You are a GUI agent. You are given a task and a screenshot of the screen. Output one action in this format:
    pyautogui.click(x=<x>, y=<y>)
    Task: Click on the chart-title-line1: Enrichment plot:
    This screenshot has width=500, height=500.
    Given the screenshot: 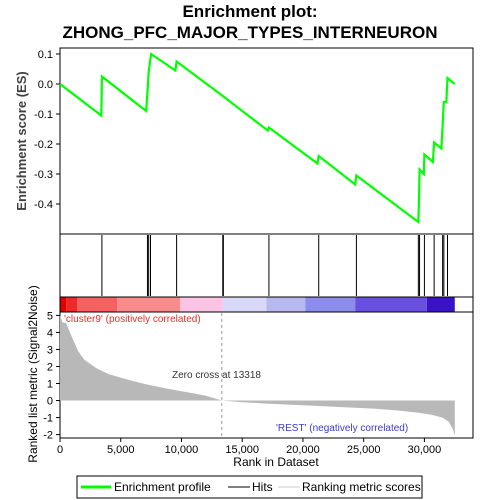 What is the action you would take?
    pyautogui.click(x=249, y=11)
    